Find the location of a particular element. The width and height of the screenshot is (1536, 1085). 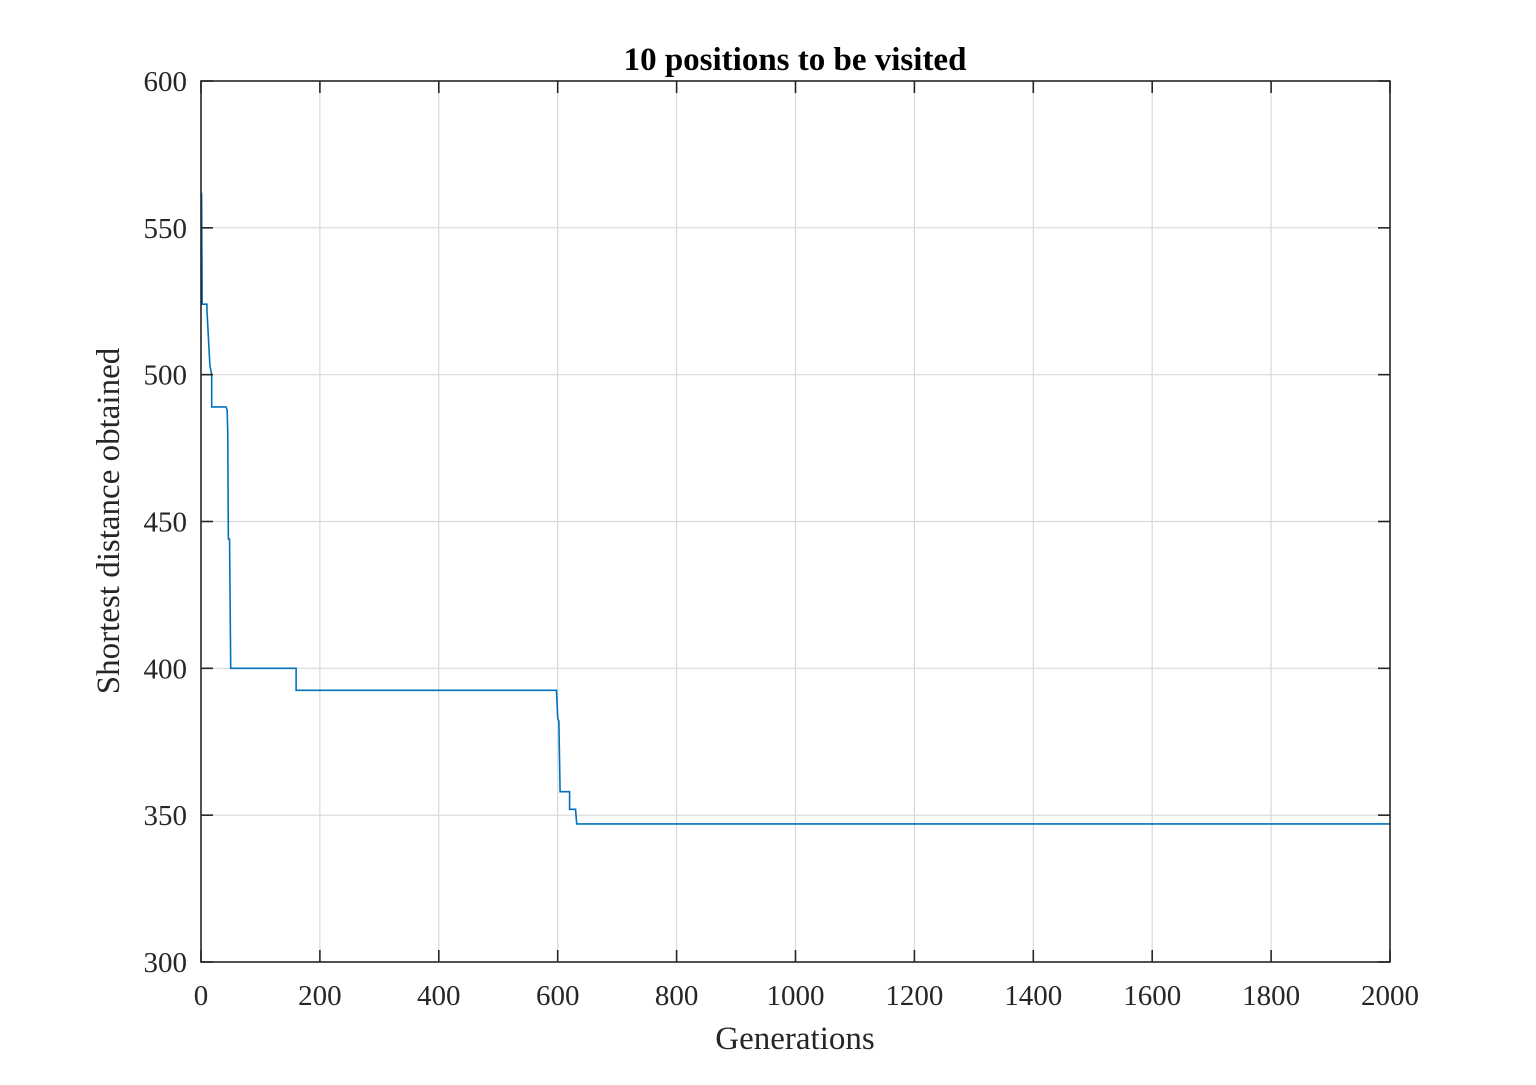

y-tick-label: 450 is located at coordinates (166, 523).